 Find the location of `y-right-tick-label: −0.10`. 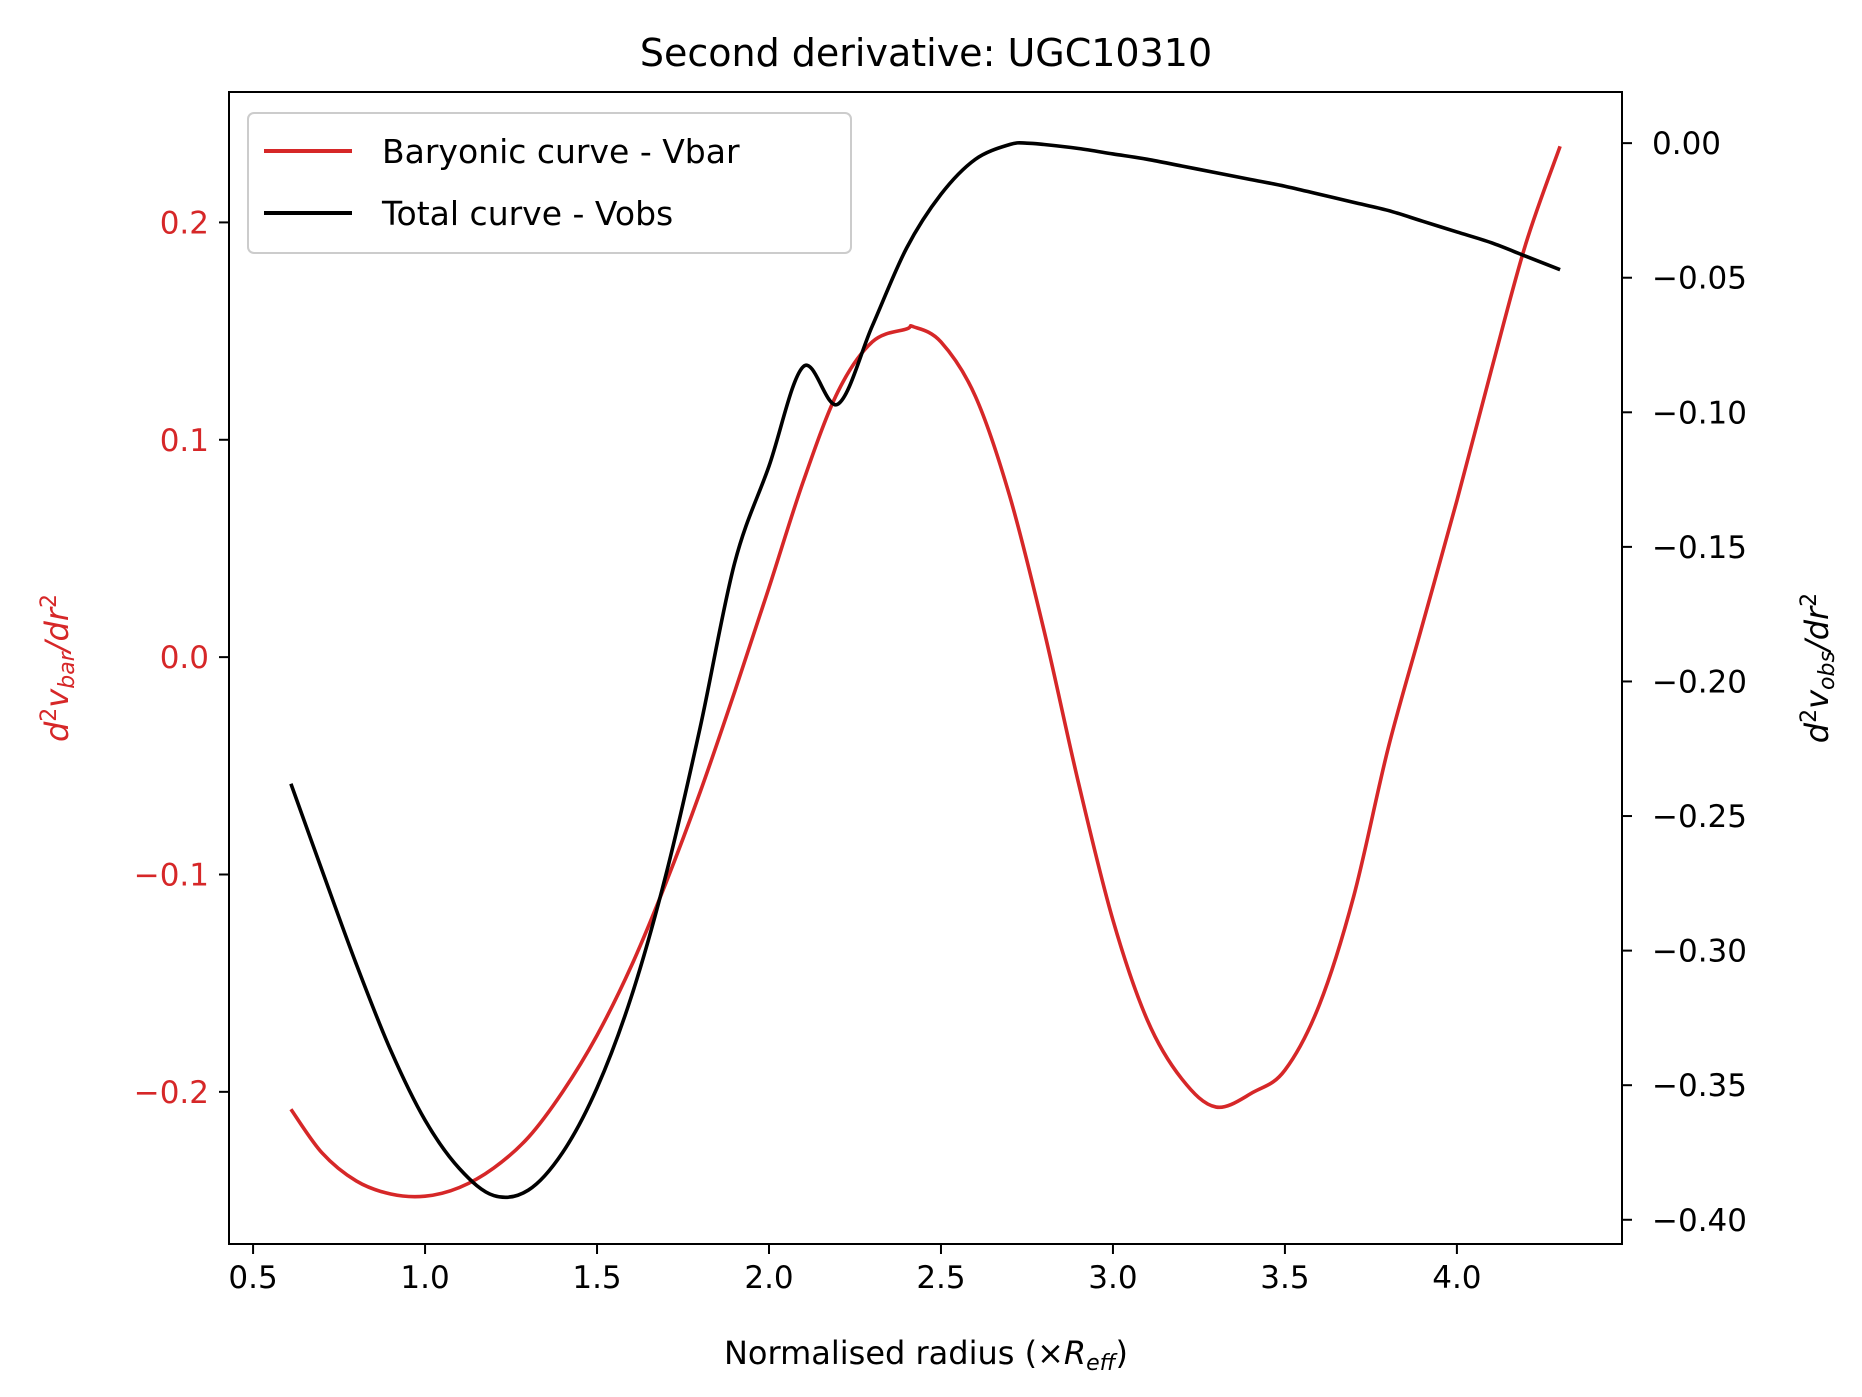

y-right-tick-label: −0.10 is located at coordinates (1699, 413).